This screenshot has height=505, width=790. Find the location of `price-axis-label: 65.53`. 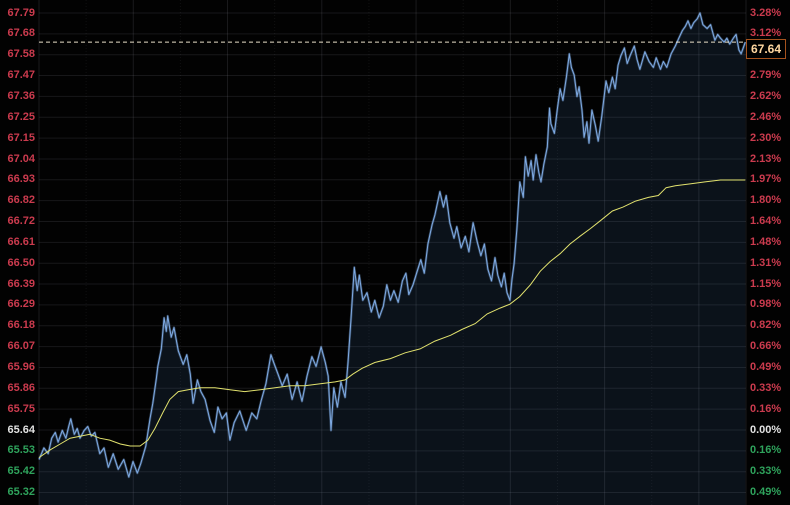

price-axis-label: 65.53 is located at coordinates (21, 450).